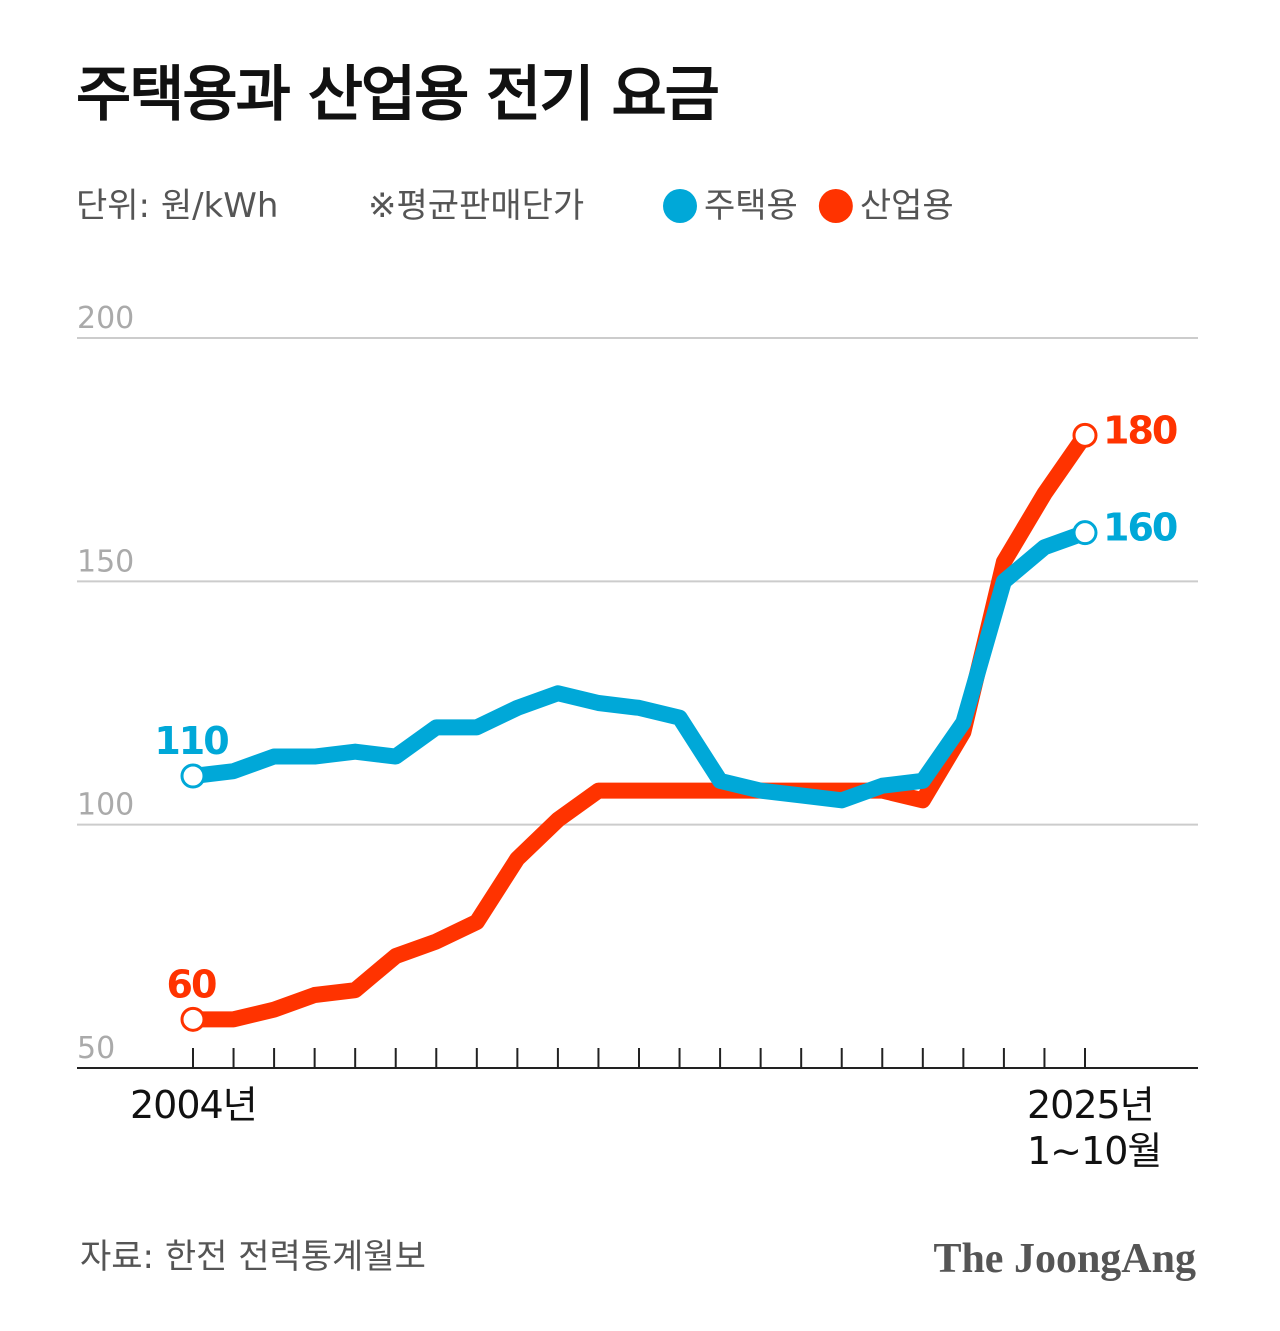 This screenshot has width=1280, height=1331. Describe the element at coordinates (1140, 528) in the screenshot. I see `data-label: 160` at that location.